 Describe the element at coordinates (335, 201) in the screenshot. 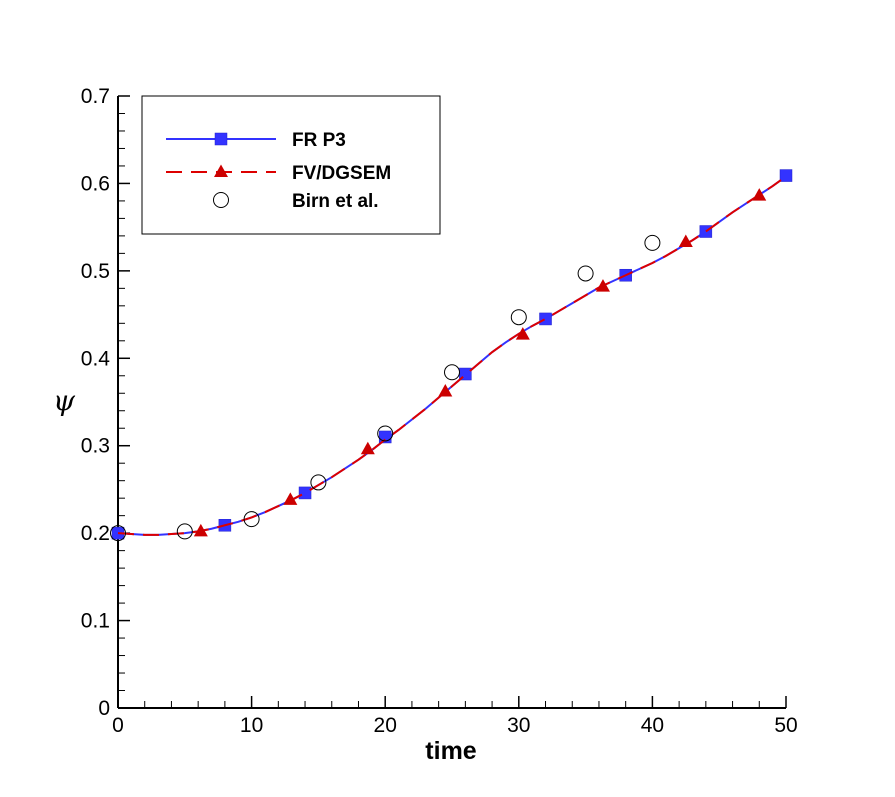

I see `legend-label-birn: Birn et al.` at that location.